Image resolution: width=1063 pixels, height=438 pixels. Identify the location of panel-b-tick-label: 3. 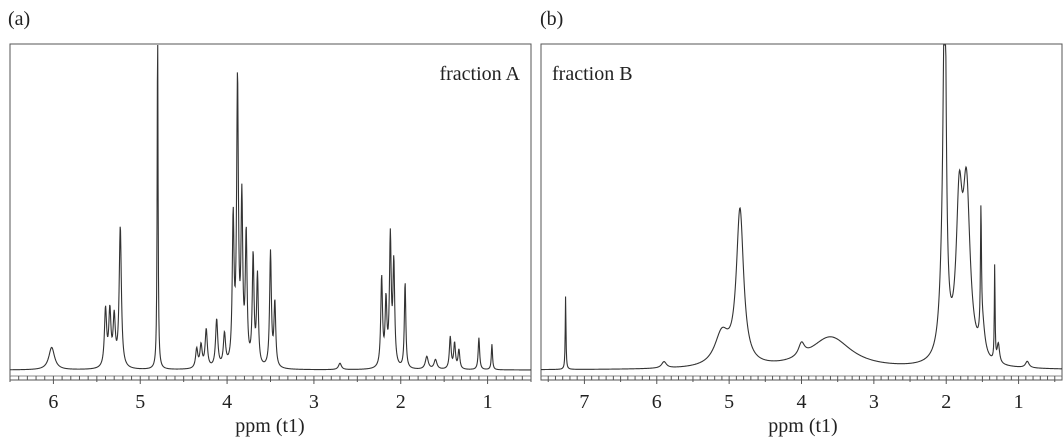
(874, 402).